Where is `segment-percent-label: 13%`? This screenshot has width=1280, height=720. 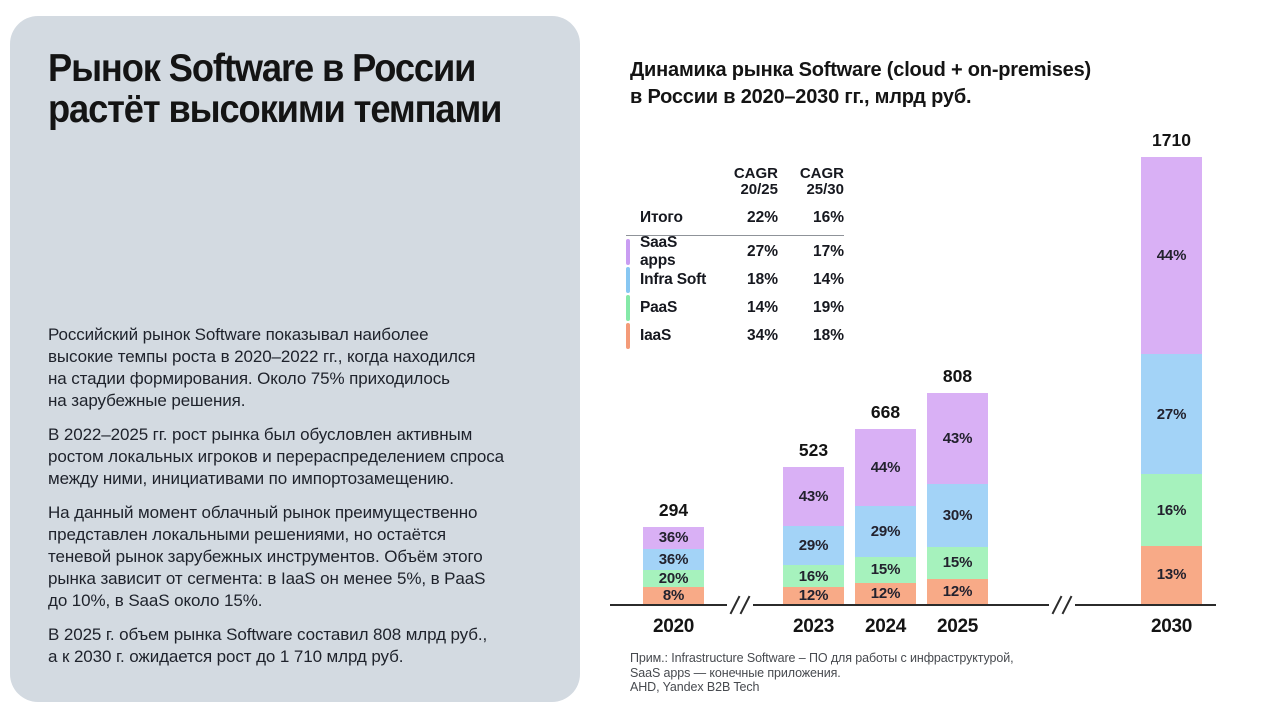 segment-percent-label: 13% is located at coordinates (1171, 575).